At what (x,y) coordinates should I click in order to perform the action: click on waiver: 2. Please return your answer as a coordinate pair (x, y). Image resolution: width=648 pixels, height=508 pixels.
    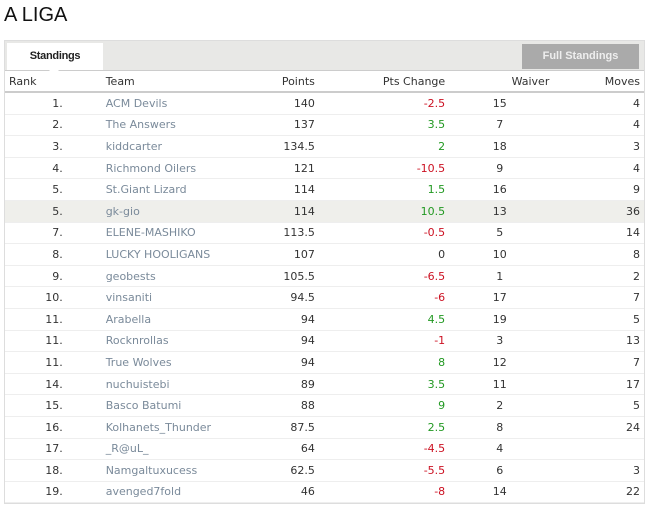
    Looking at the image, I should click on (500, 405).